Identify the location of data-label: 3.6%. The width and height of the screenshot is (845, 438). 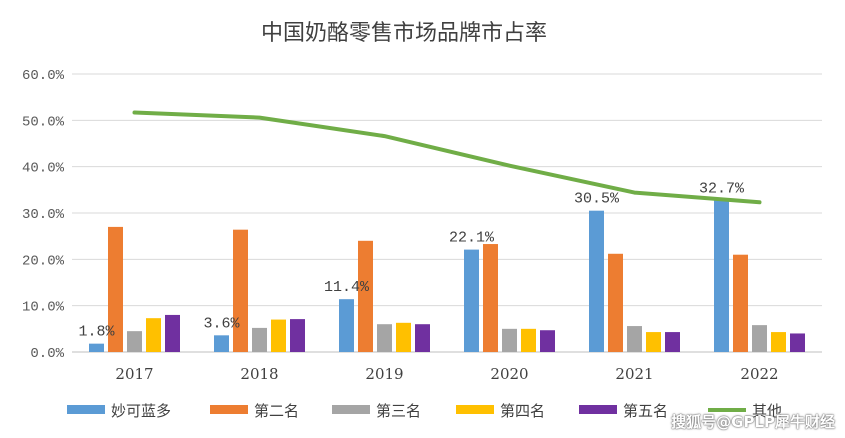
(221, 323).